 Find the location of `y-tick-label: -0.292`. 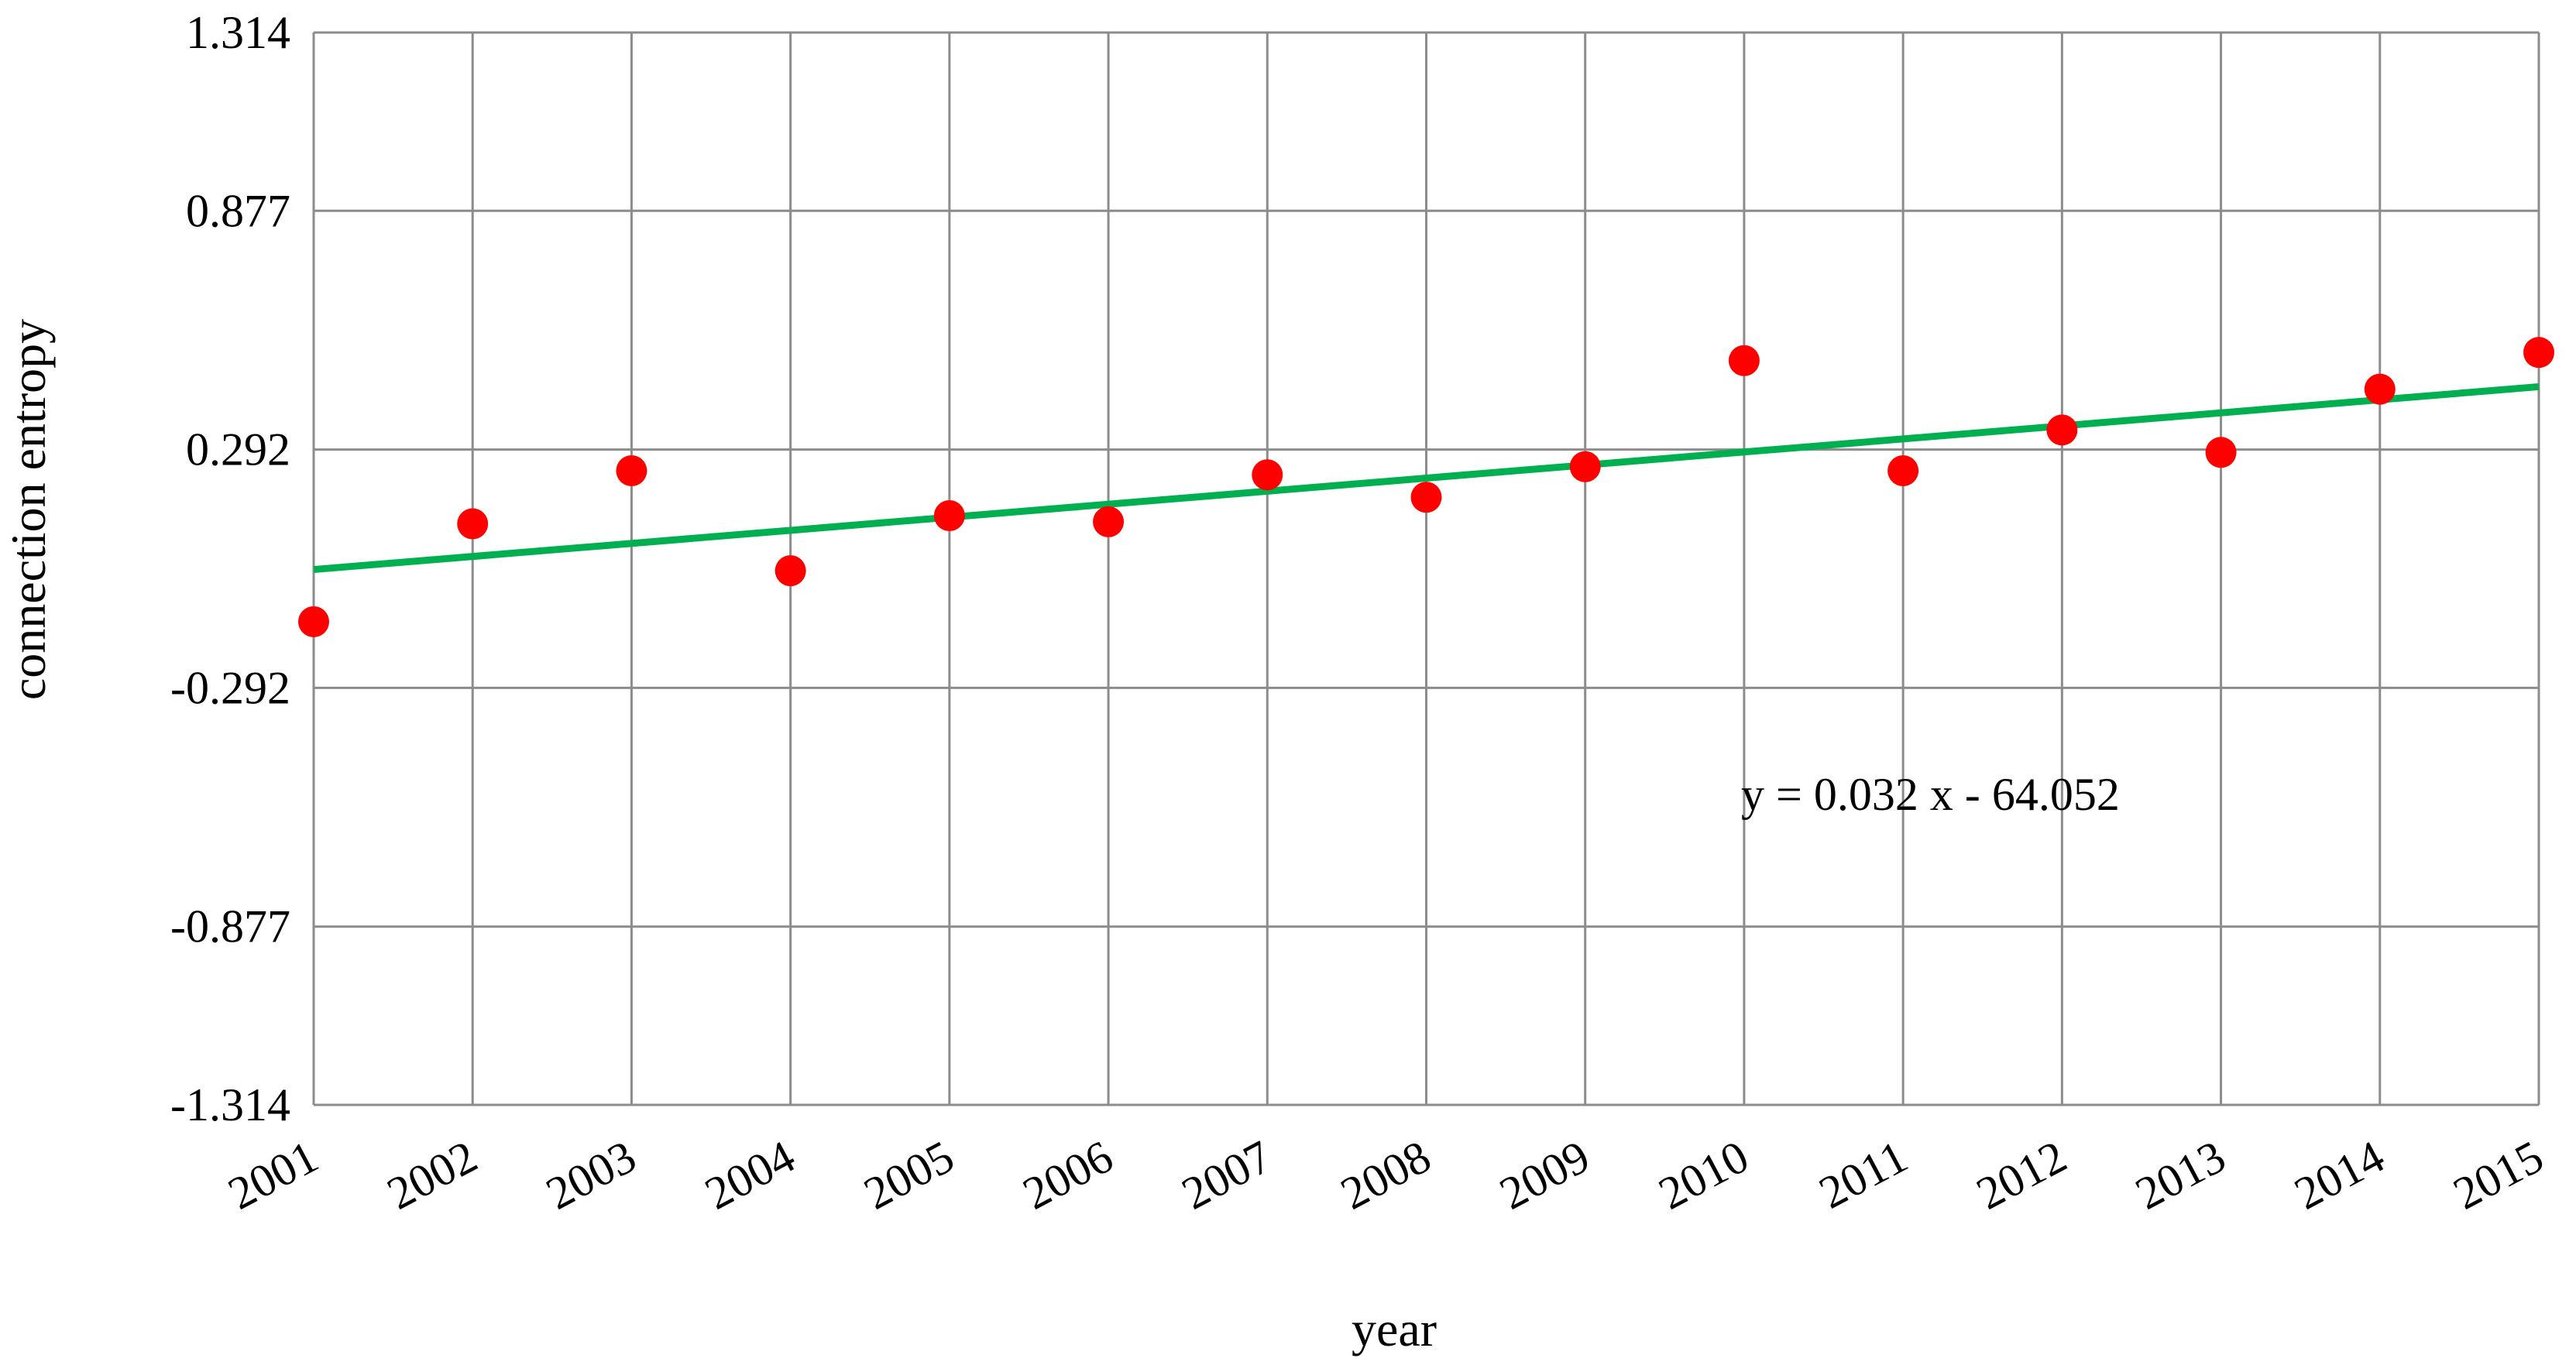

y-tick-label: -0.292 is located at coordinates (230, 688).